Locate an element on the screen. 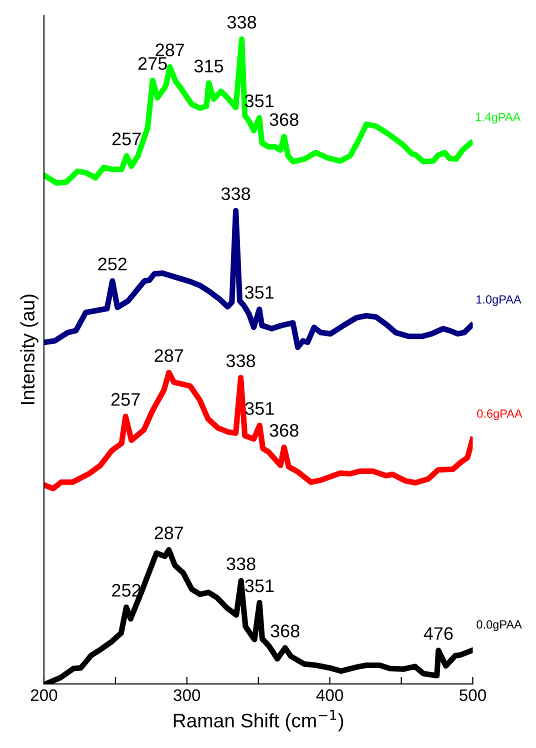 The image size is (536, 748). annotation: 315 is located at coordinates (209, 66).